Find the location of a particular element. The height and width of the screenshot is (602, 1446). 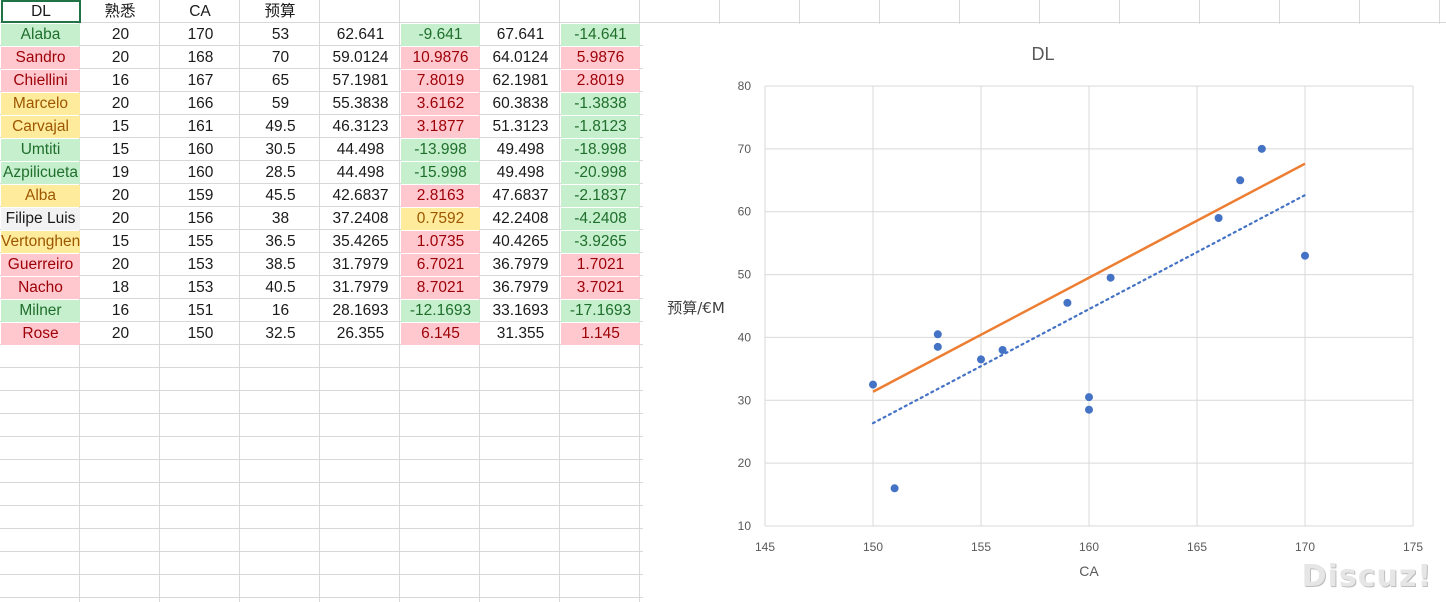

player-name-cell: Chiellini is located at coordinates (40, 81).